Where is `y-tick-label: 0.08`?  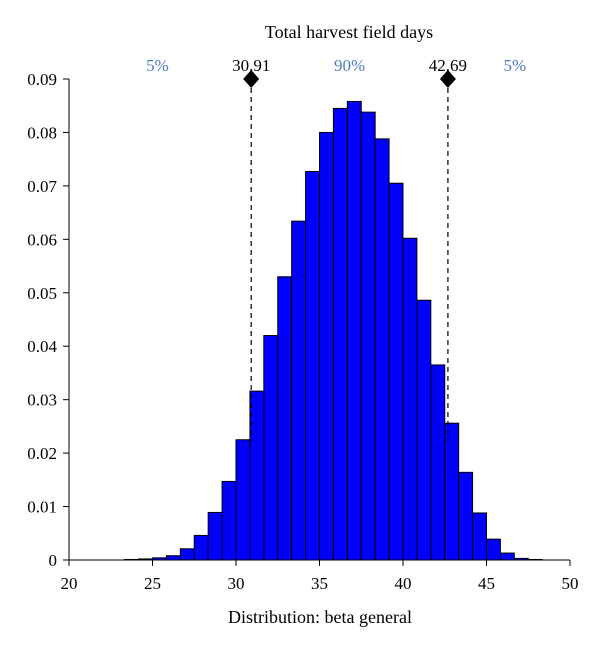 y-tick-label: 0.08 is located at coordinates (42, 132).